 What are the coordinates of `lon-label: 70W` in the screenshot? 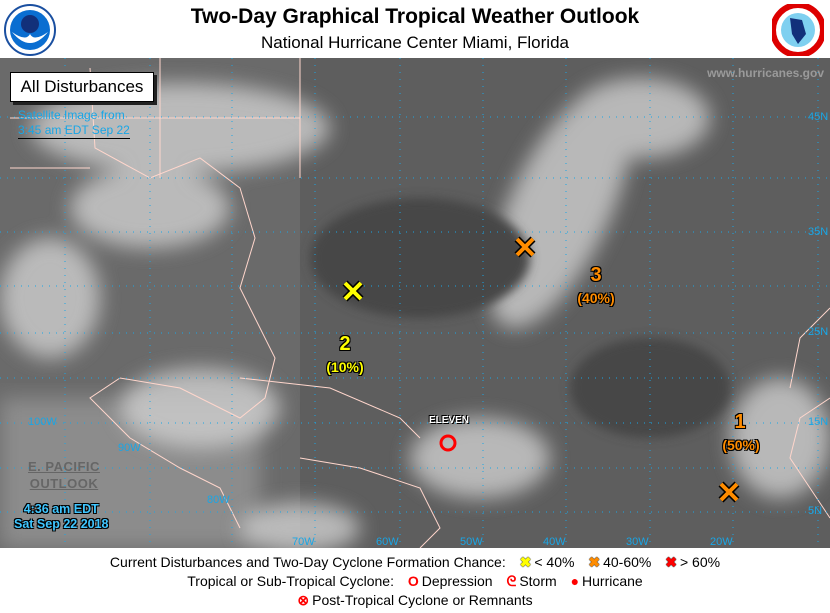 It's located at (303, 542).